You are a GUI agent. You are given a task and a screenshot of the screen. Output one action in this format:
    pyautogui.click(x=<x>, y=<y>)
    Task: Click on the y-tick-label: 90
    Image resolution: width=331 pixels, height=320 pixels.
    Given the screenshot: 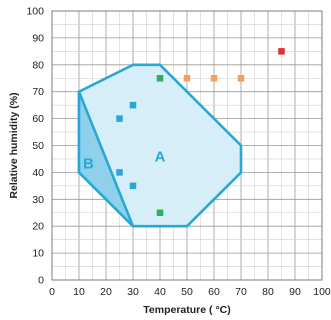 What is the action you would take?
    pyautogui.click(x=38, y=38)
    